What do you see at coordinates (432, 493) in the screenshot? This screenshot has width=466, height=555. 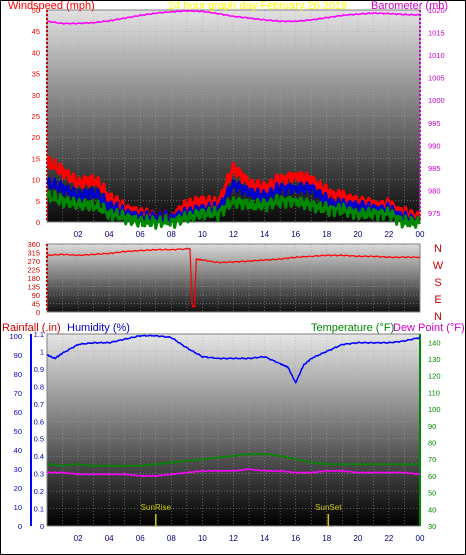 I see `temperature-tick-label: 50` at bounding box center [432, 493].